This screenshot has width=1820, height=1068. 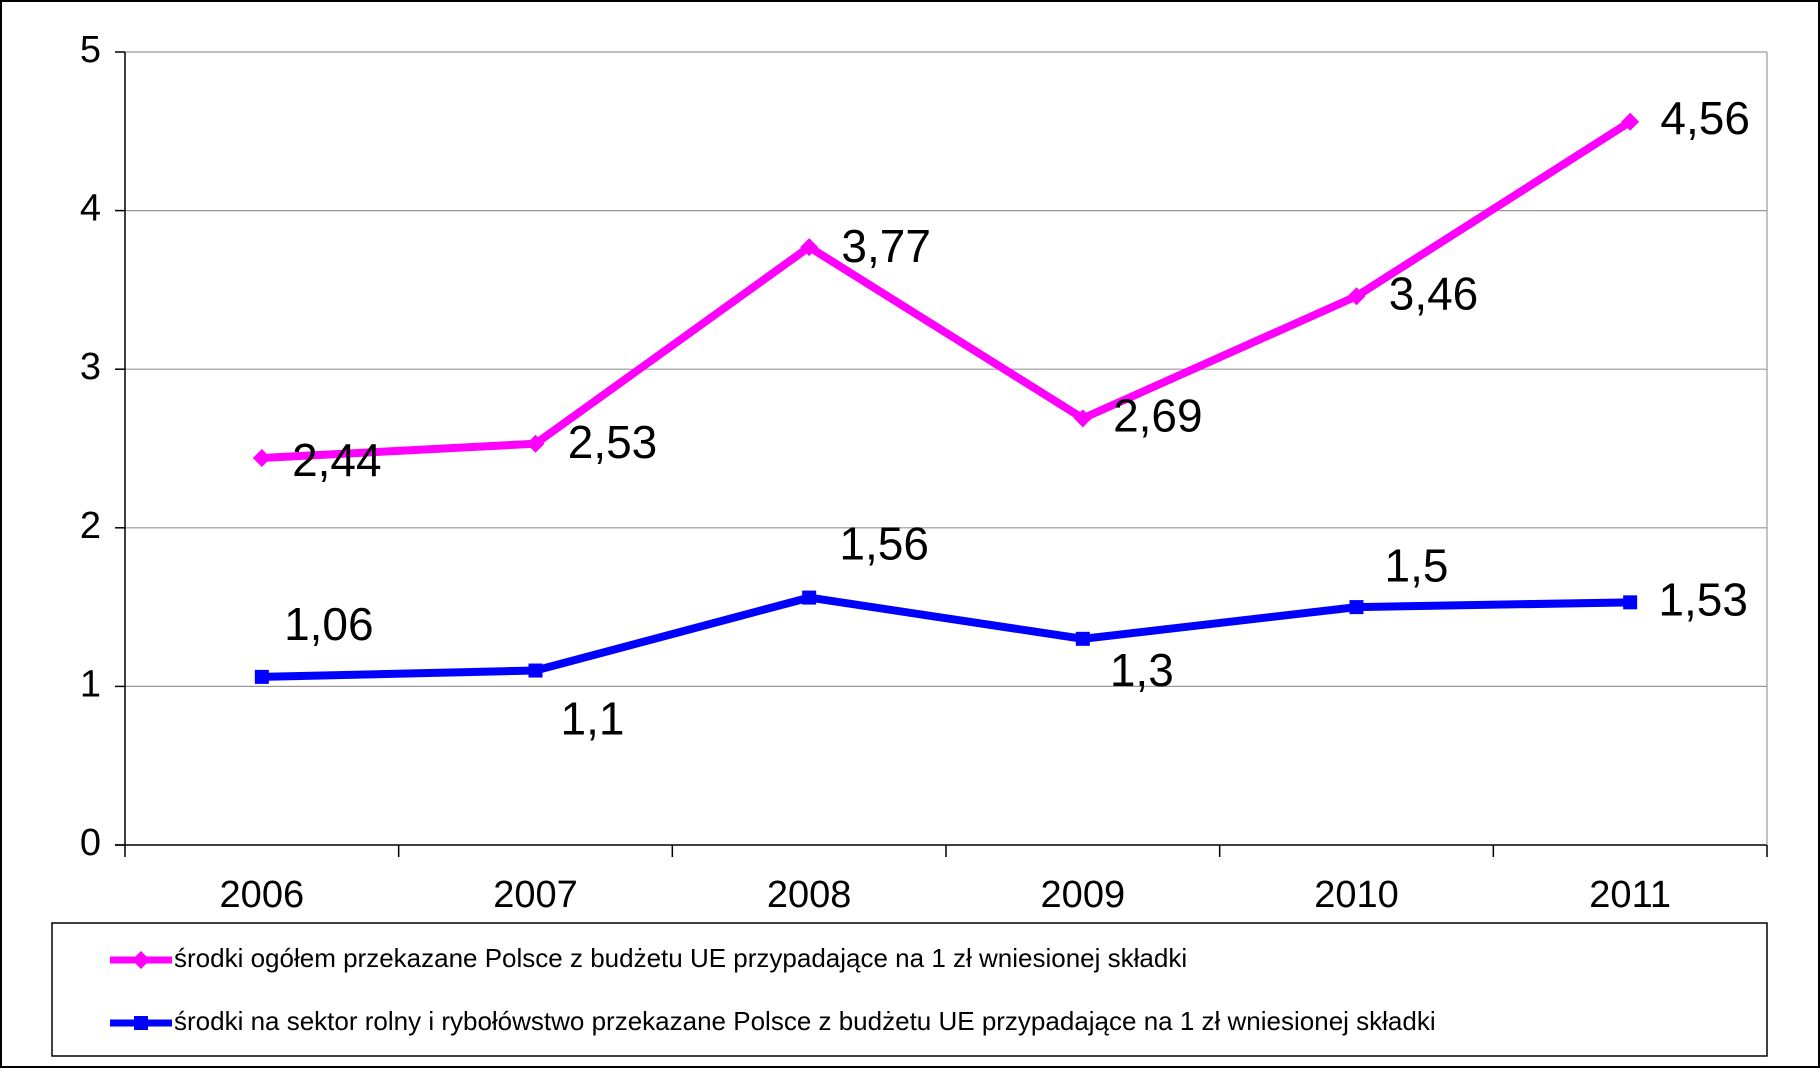 What do you see at coordinates (909, 989) in the screenshot?
I see `legend-box` at bounding box center [909, 989].